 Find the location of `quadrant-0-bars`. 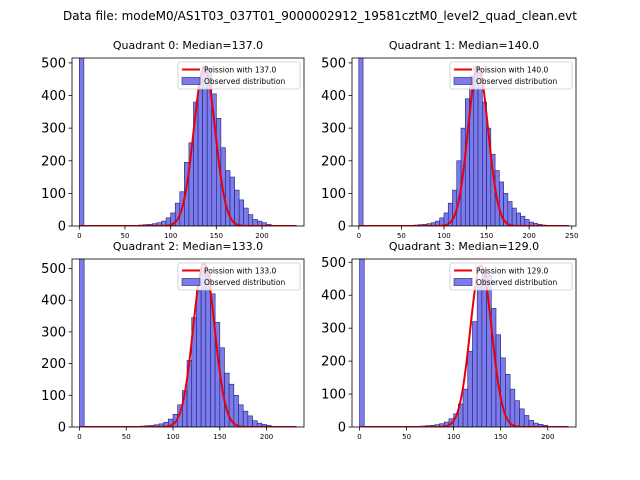

quadrant-0-bars is located at coordinates (175, 142).